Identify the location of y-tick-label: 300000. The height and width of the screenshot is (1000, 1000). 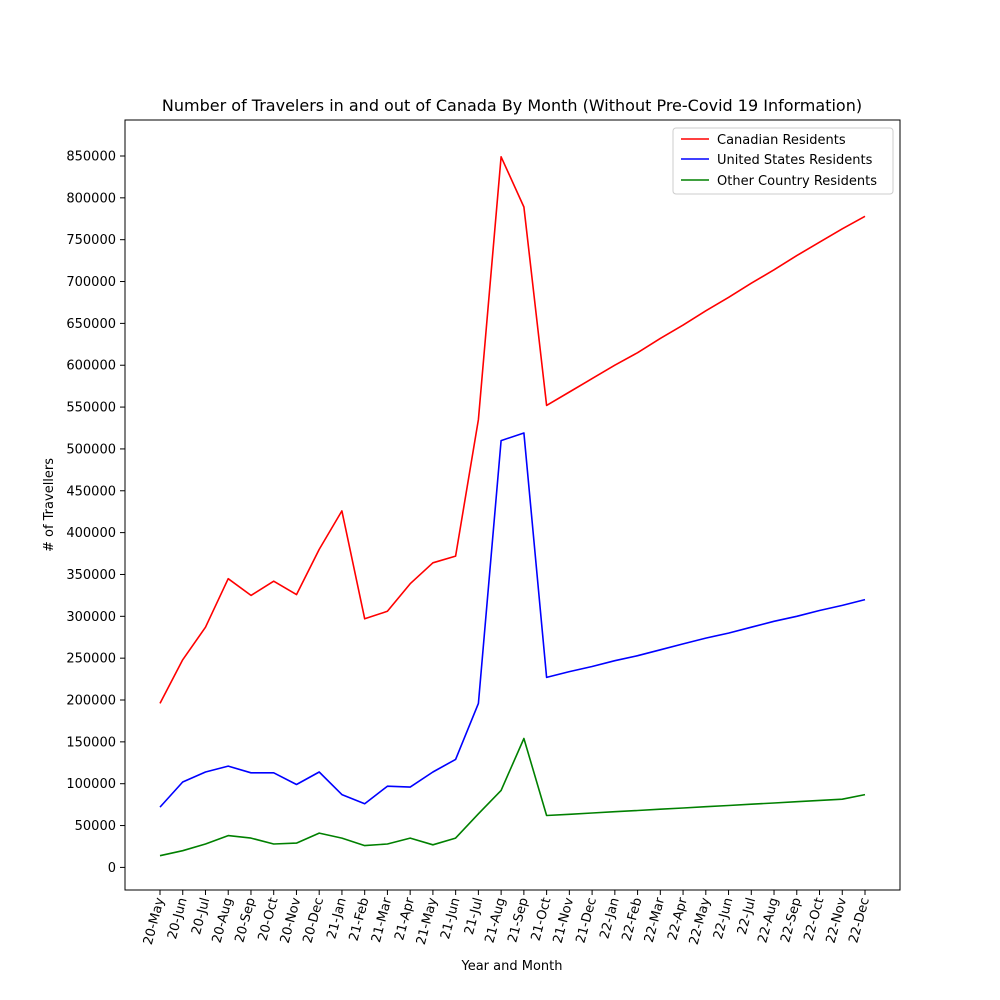
(91, 617).